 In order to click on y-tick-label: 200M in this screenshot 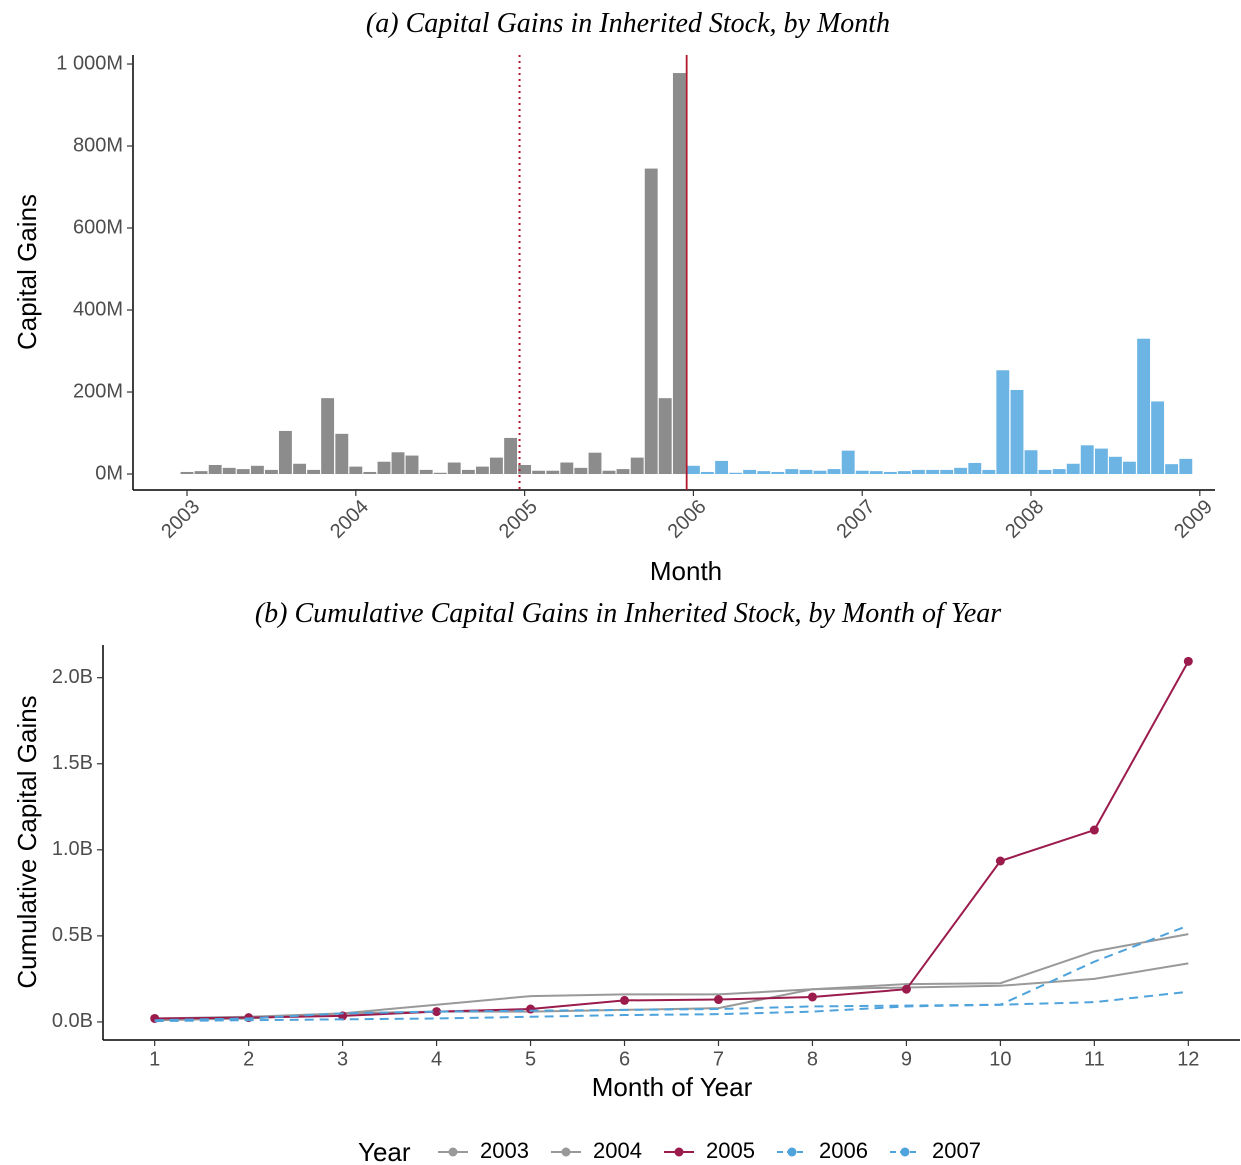, I will do `click(98, 391)`.